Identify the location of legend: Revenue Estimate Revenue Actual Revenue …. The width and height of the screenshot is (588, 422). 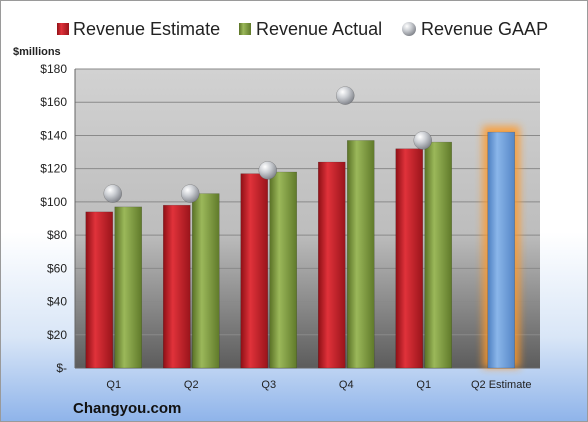
(302, 29).